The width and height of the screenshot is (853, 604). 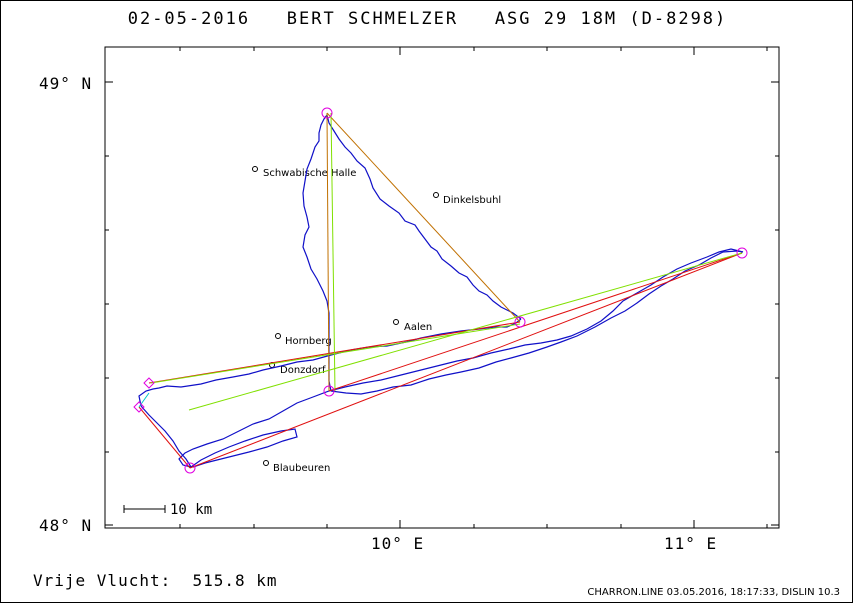 I want to click on lat-label-49: 49° N, so click(x=65, y=83).